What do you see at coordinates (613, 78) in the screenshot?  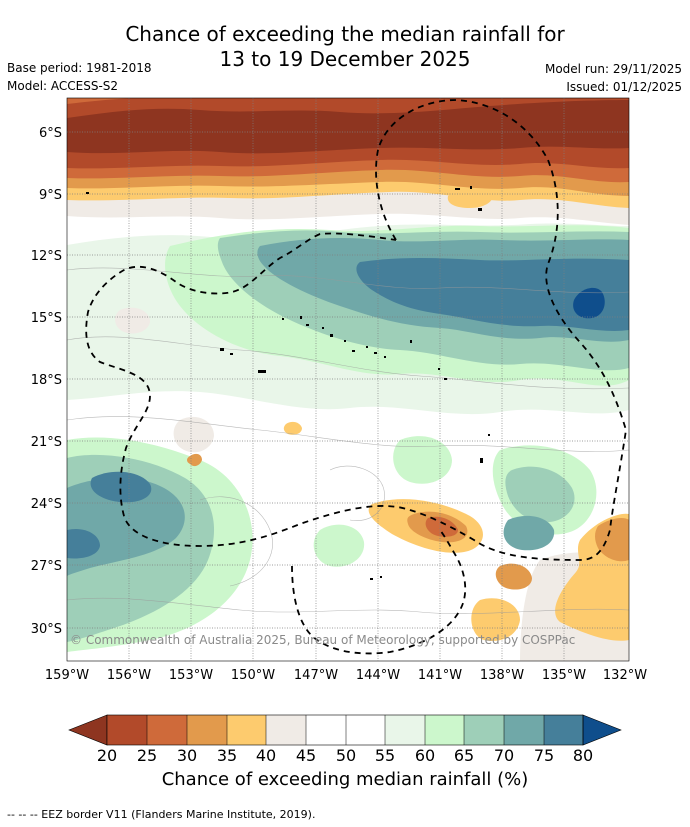 I see `meta-right: Model run: 29/11/2025 Issued: 01/12/2025` at bounding box center [613, 78].